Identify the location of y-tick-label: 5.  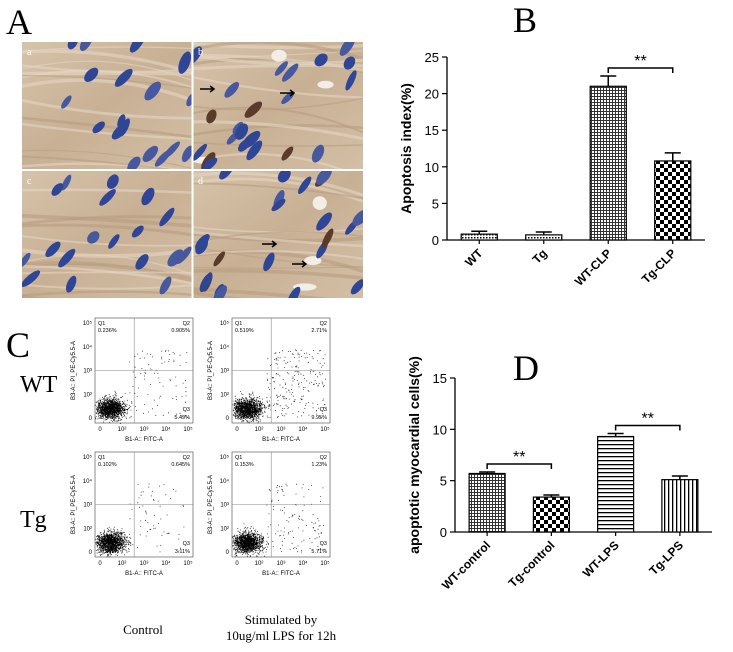
(435, 203).